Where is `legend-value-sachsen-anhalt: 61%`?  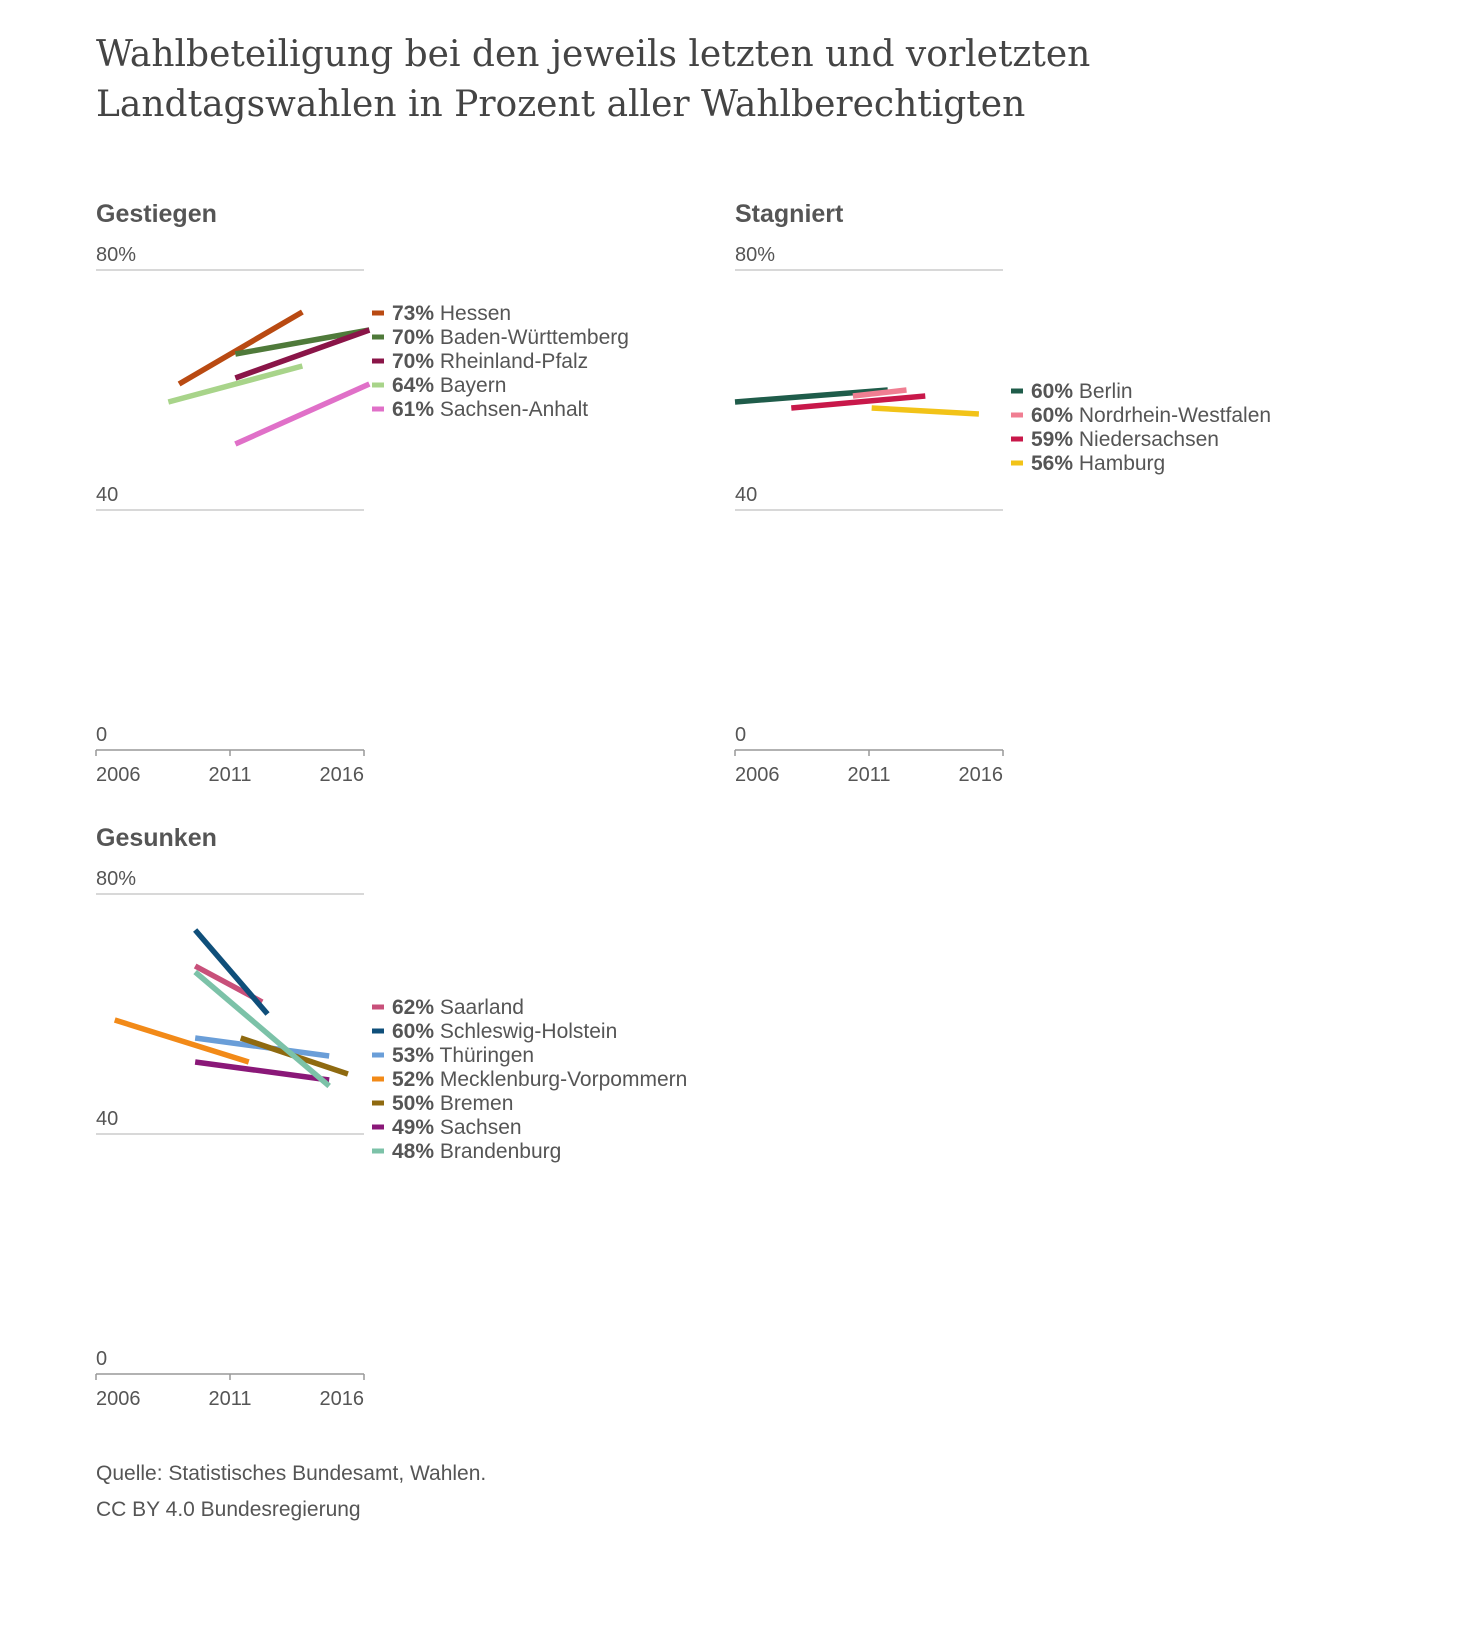 legend-value-sachsen-anhalt: 61% is located at coordinates (413, 409).